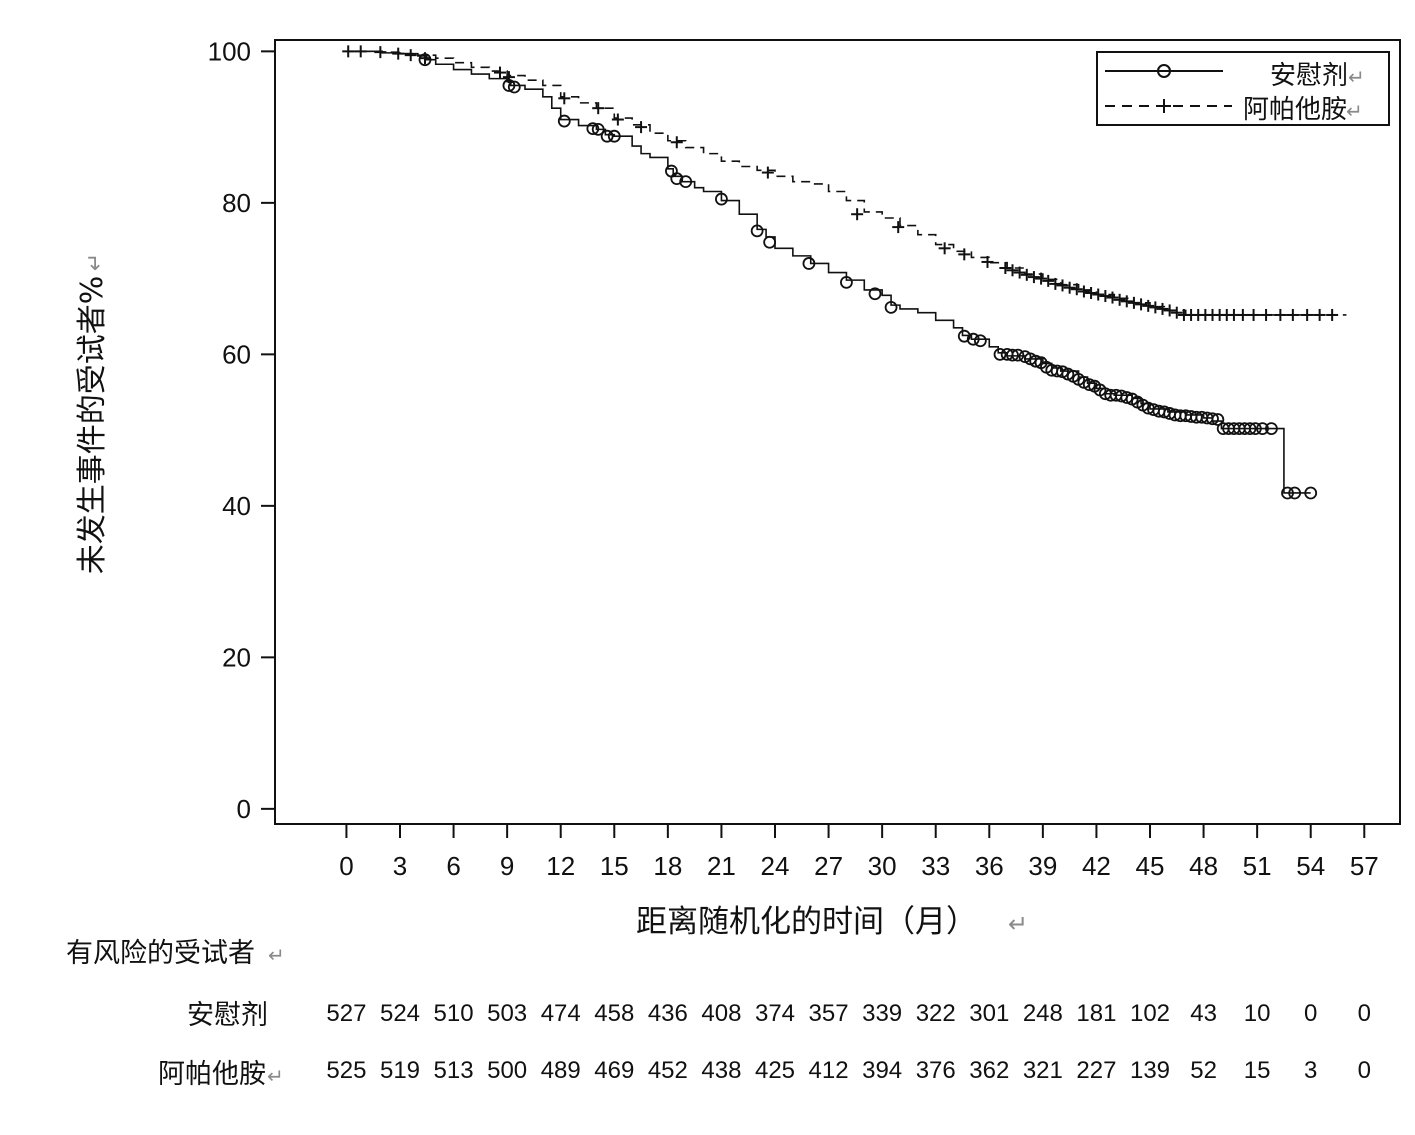  What do you see at coordinates (561, 1013) in the screenshot?
I see `at-risk-value-r0-4: 474` at bounding box center [561, 1013].